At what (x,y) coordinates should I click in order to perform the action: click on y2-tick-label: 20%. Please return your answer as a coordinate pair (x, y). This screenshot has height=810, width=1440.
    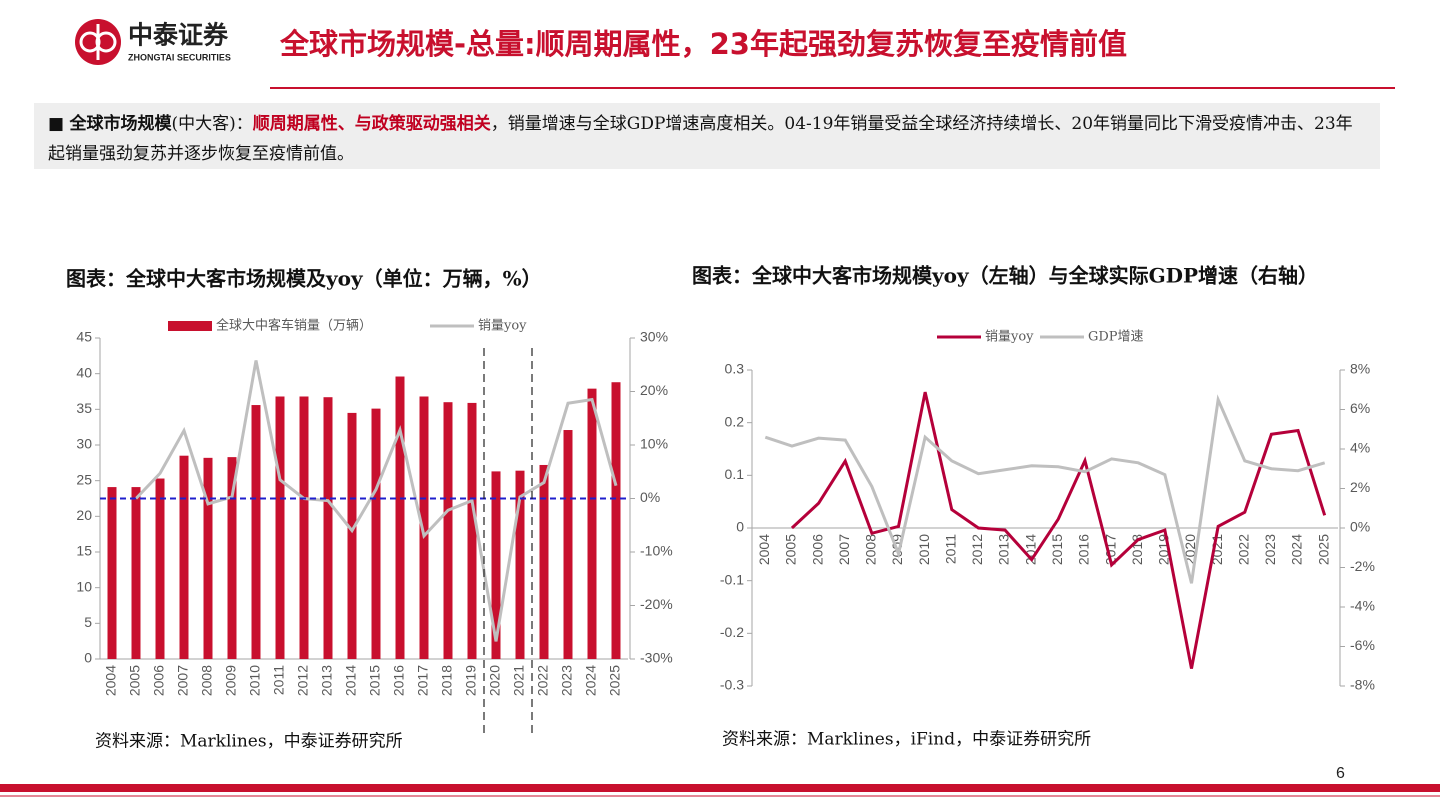
    Looking at the image, I should click on (654, 390).